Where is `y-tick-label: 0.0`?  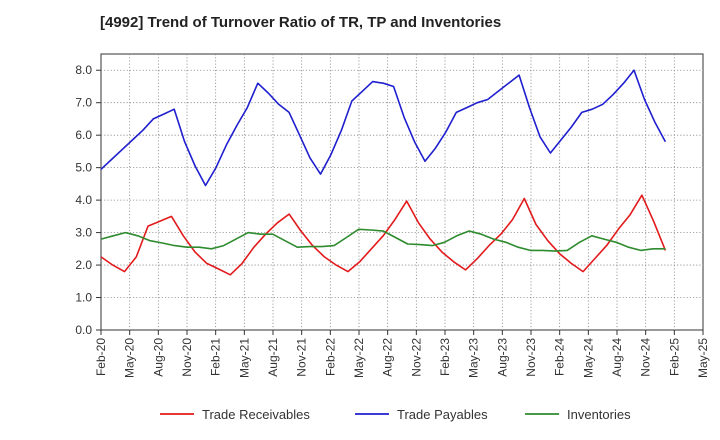 y-tick-label: 0.0 is located at coordinates (83, 330).